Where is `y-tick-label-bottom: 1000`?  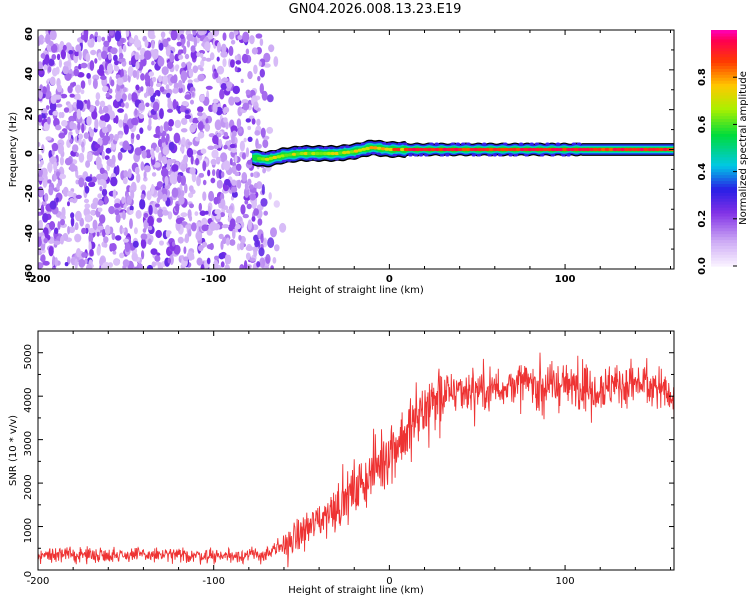
y-tick-label-bottom: 1000 is located at coordinates (28, 530).